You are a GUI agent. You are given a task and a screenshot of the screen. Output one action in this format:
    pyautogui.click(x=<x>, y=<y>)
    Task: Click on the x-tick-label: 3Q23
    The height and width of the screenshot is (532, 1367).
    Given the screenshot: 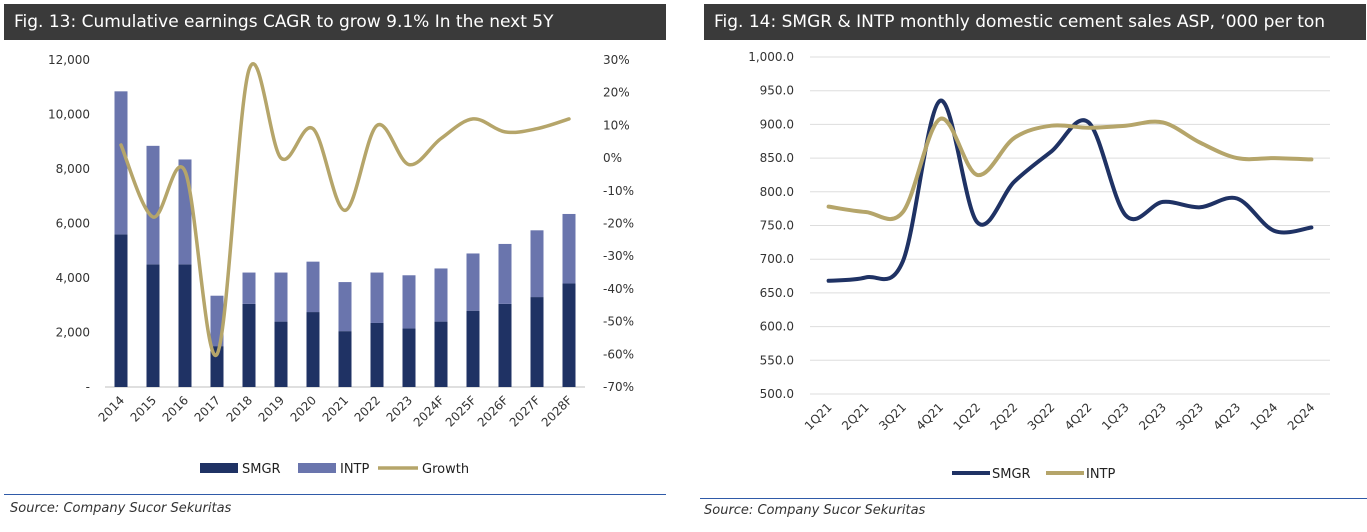 What is the action you would take?
    pyautogui.click(x=1189, y=416)
    